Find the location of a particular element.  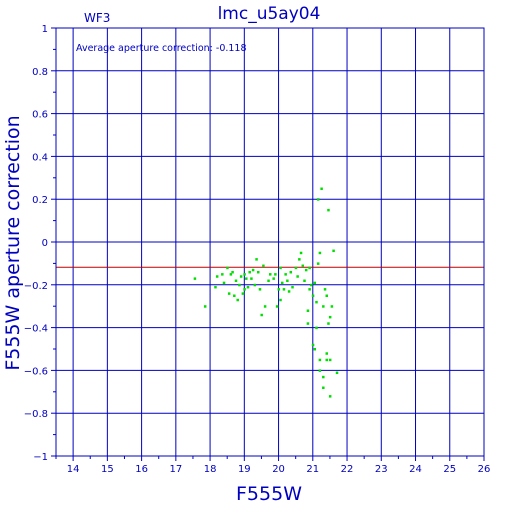

x-axis-label: F555W is located at coordinates (269, 494).